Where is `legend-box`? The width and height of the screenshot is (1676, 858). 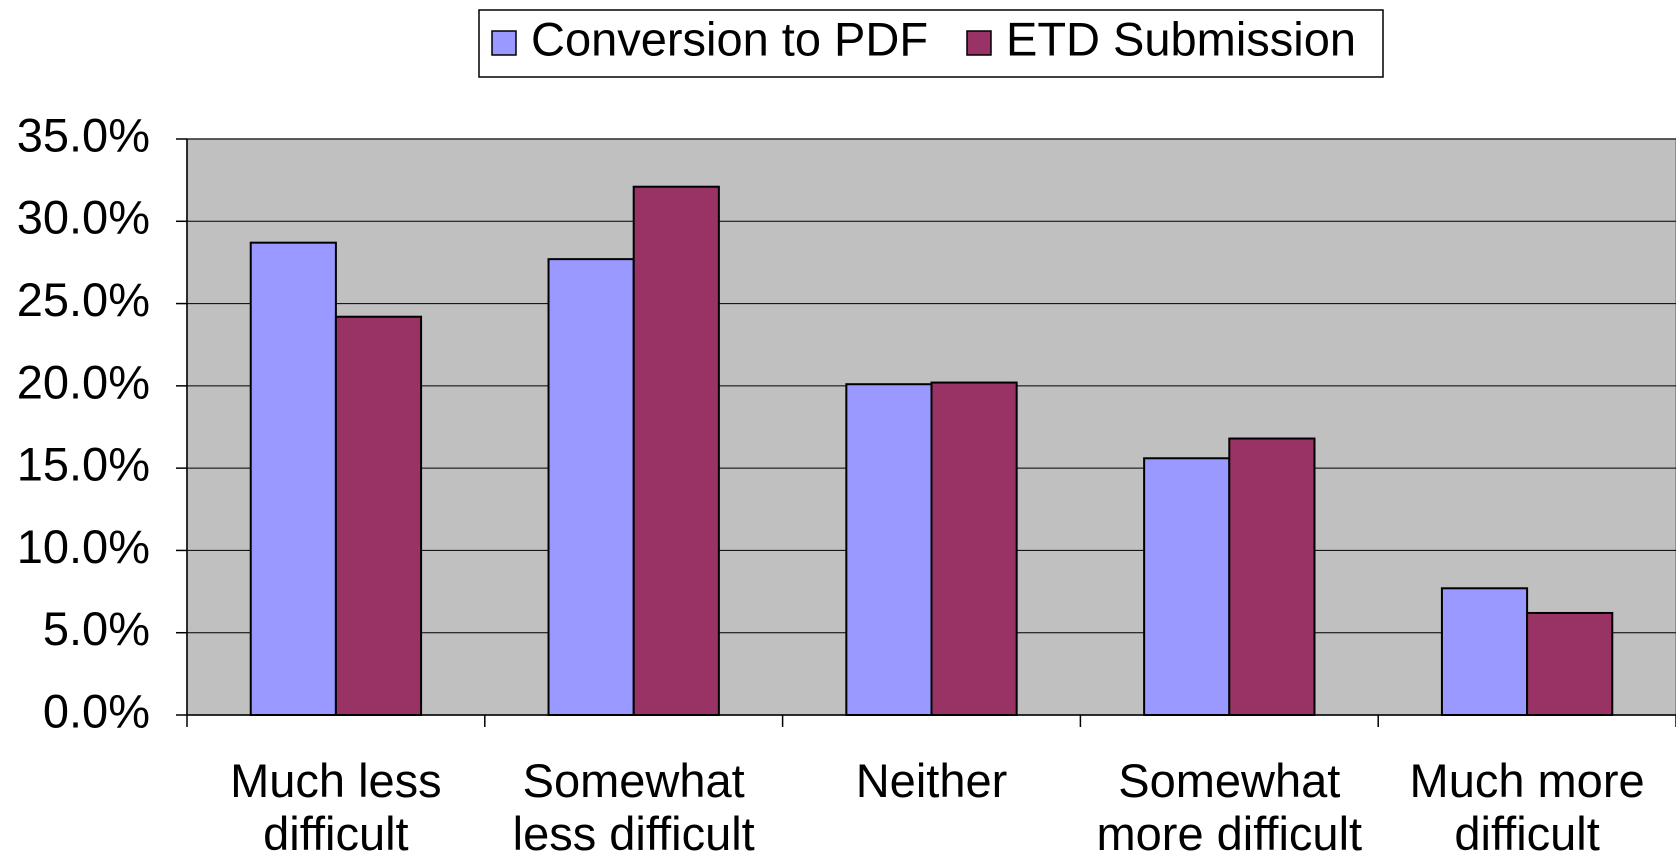
legend-box is located at coordinates (931, 43).